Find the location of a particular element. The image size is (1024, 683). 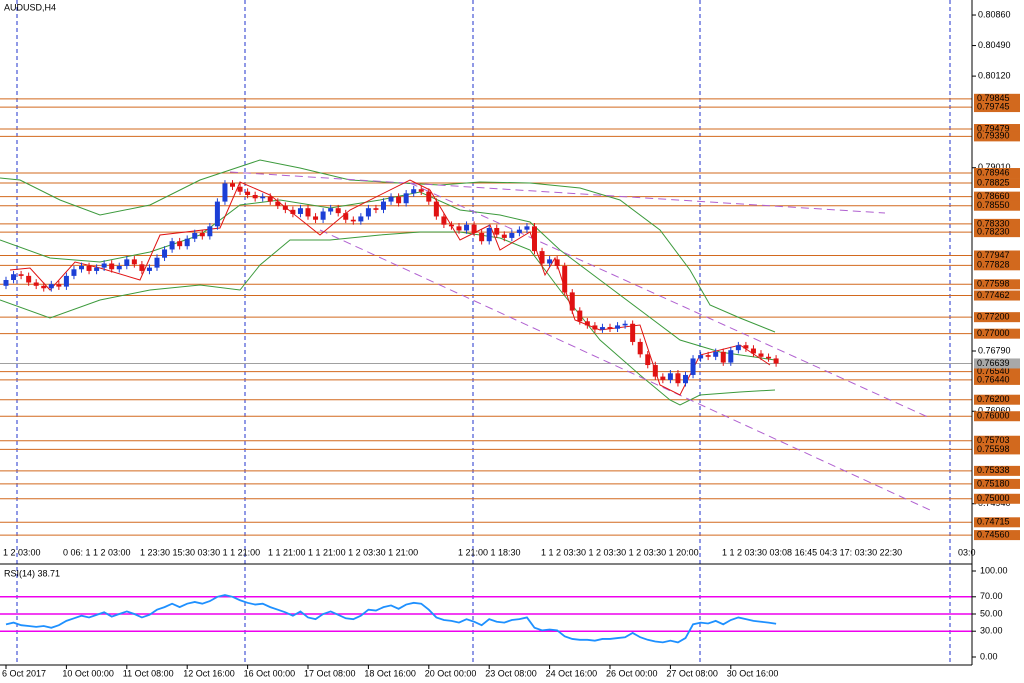

level-label: 0.78946 is located at coordinates (993, 172).